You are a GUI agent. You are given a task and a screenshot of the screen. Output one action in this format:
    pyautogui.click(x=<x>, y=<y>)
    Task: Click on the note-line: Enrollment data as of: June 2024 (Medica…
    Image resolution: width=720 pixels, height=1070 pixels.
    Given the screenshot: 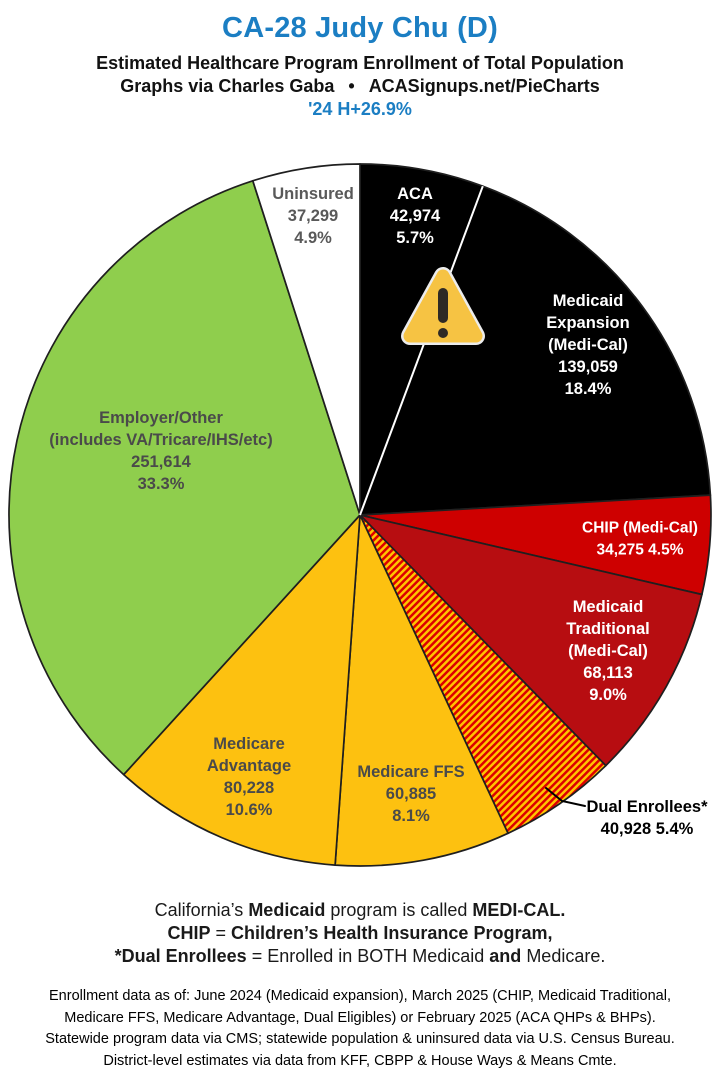 What is the action you would take?
    pyautogui.click(x=360, y=996)
    